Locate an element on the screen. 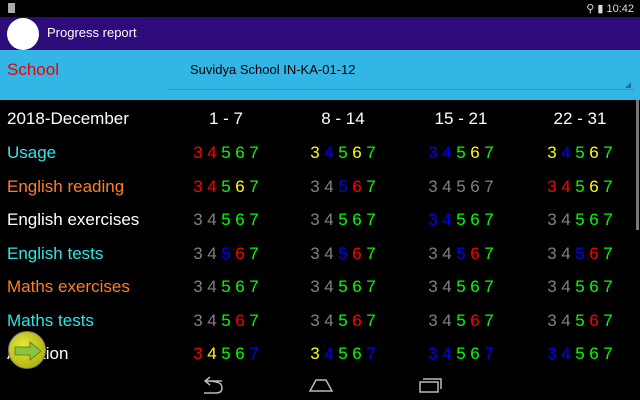 This screenshot has height=400, width=640. row-label: Maths tests is located at coordinates (50, 320).